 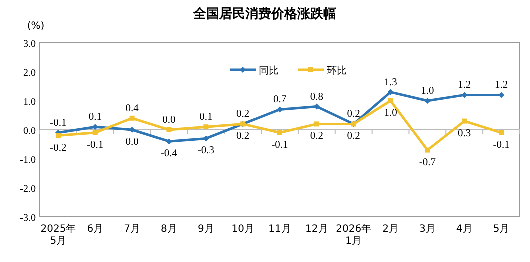 What do you see at coordinates (427, 162) in the screenshot?
I see `data-label: -0.7` at bounding box center [427, 162].